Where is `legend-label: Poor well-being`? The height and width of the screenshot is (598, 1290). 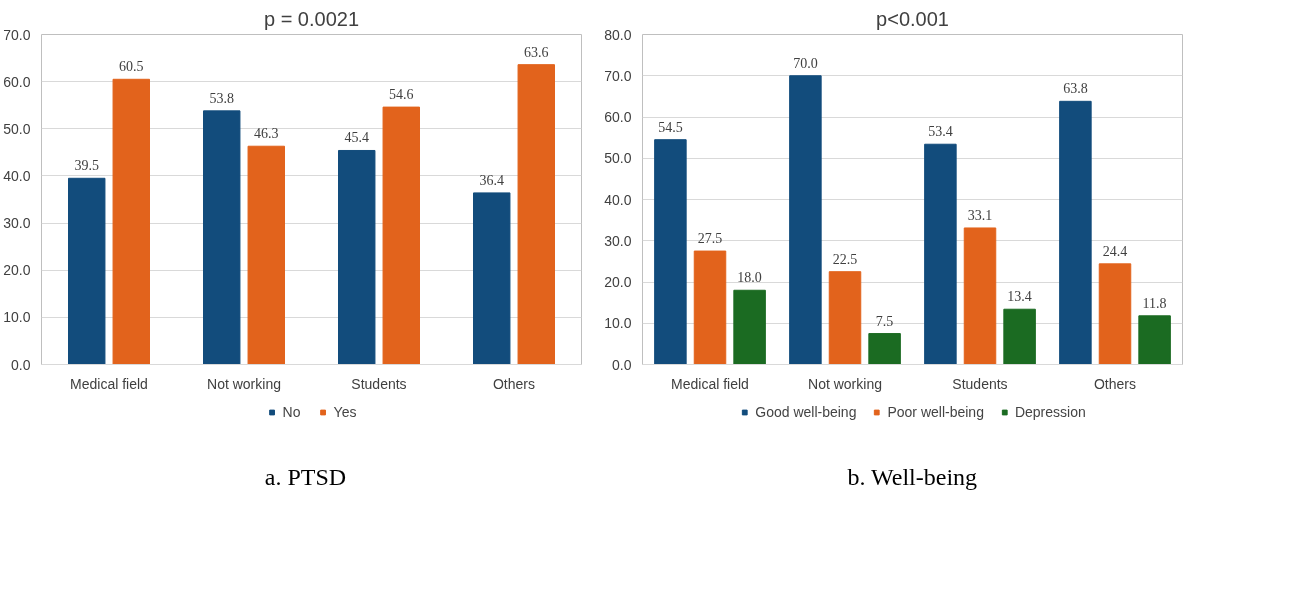
legend-label: Poor well-being is located at coordinates (935, 412).